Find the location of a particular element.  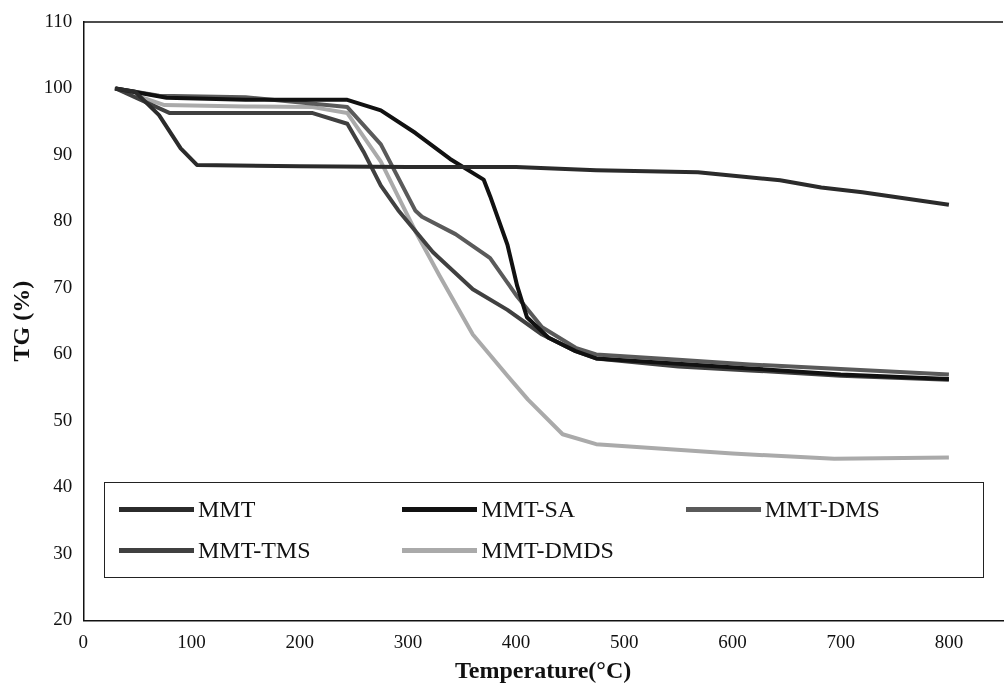

y-tick-label: 50 is located at coordinates (63, 419).